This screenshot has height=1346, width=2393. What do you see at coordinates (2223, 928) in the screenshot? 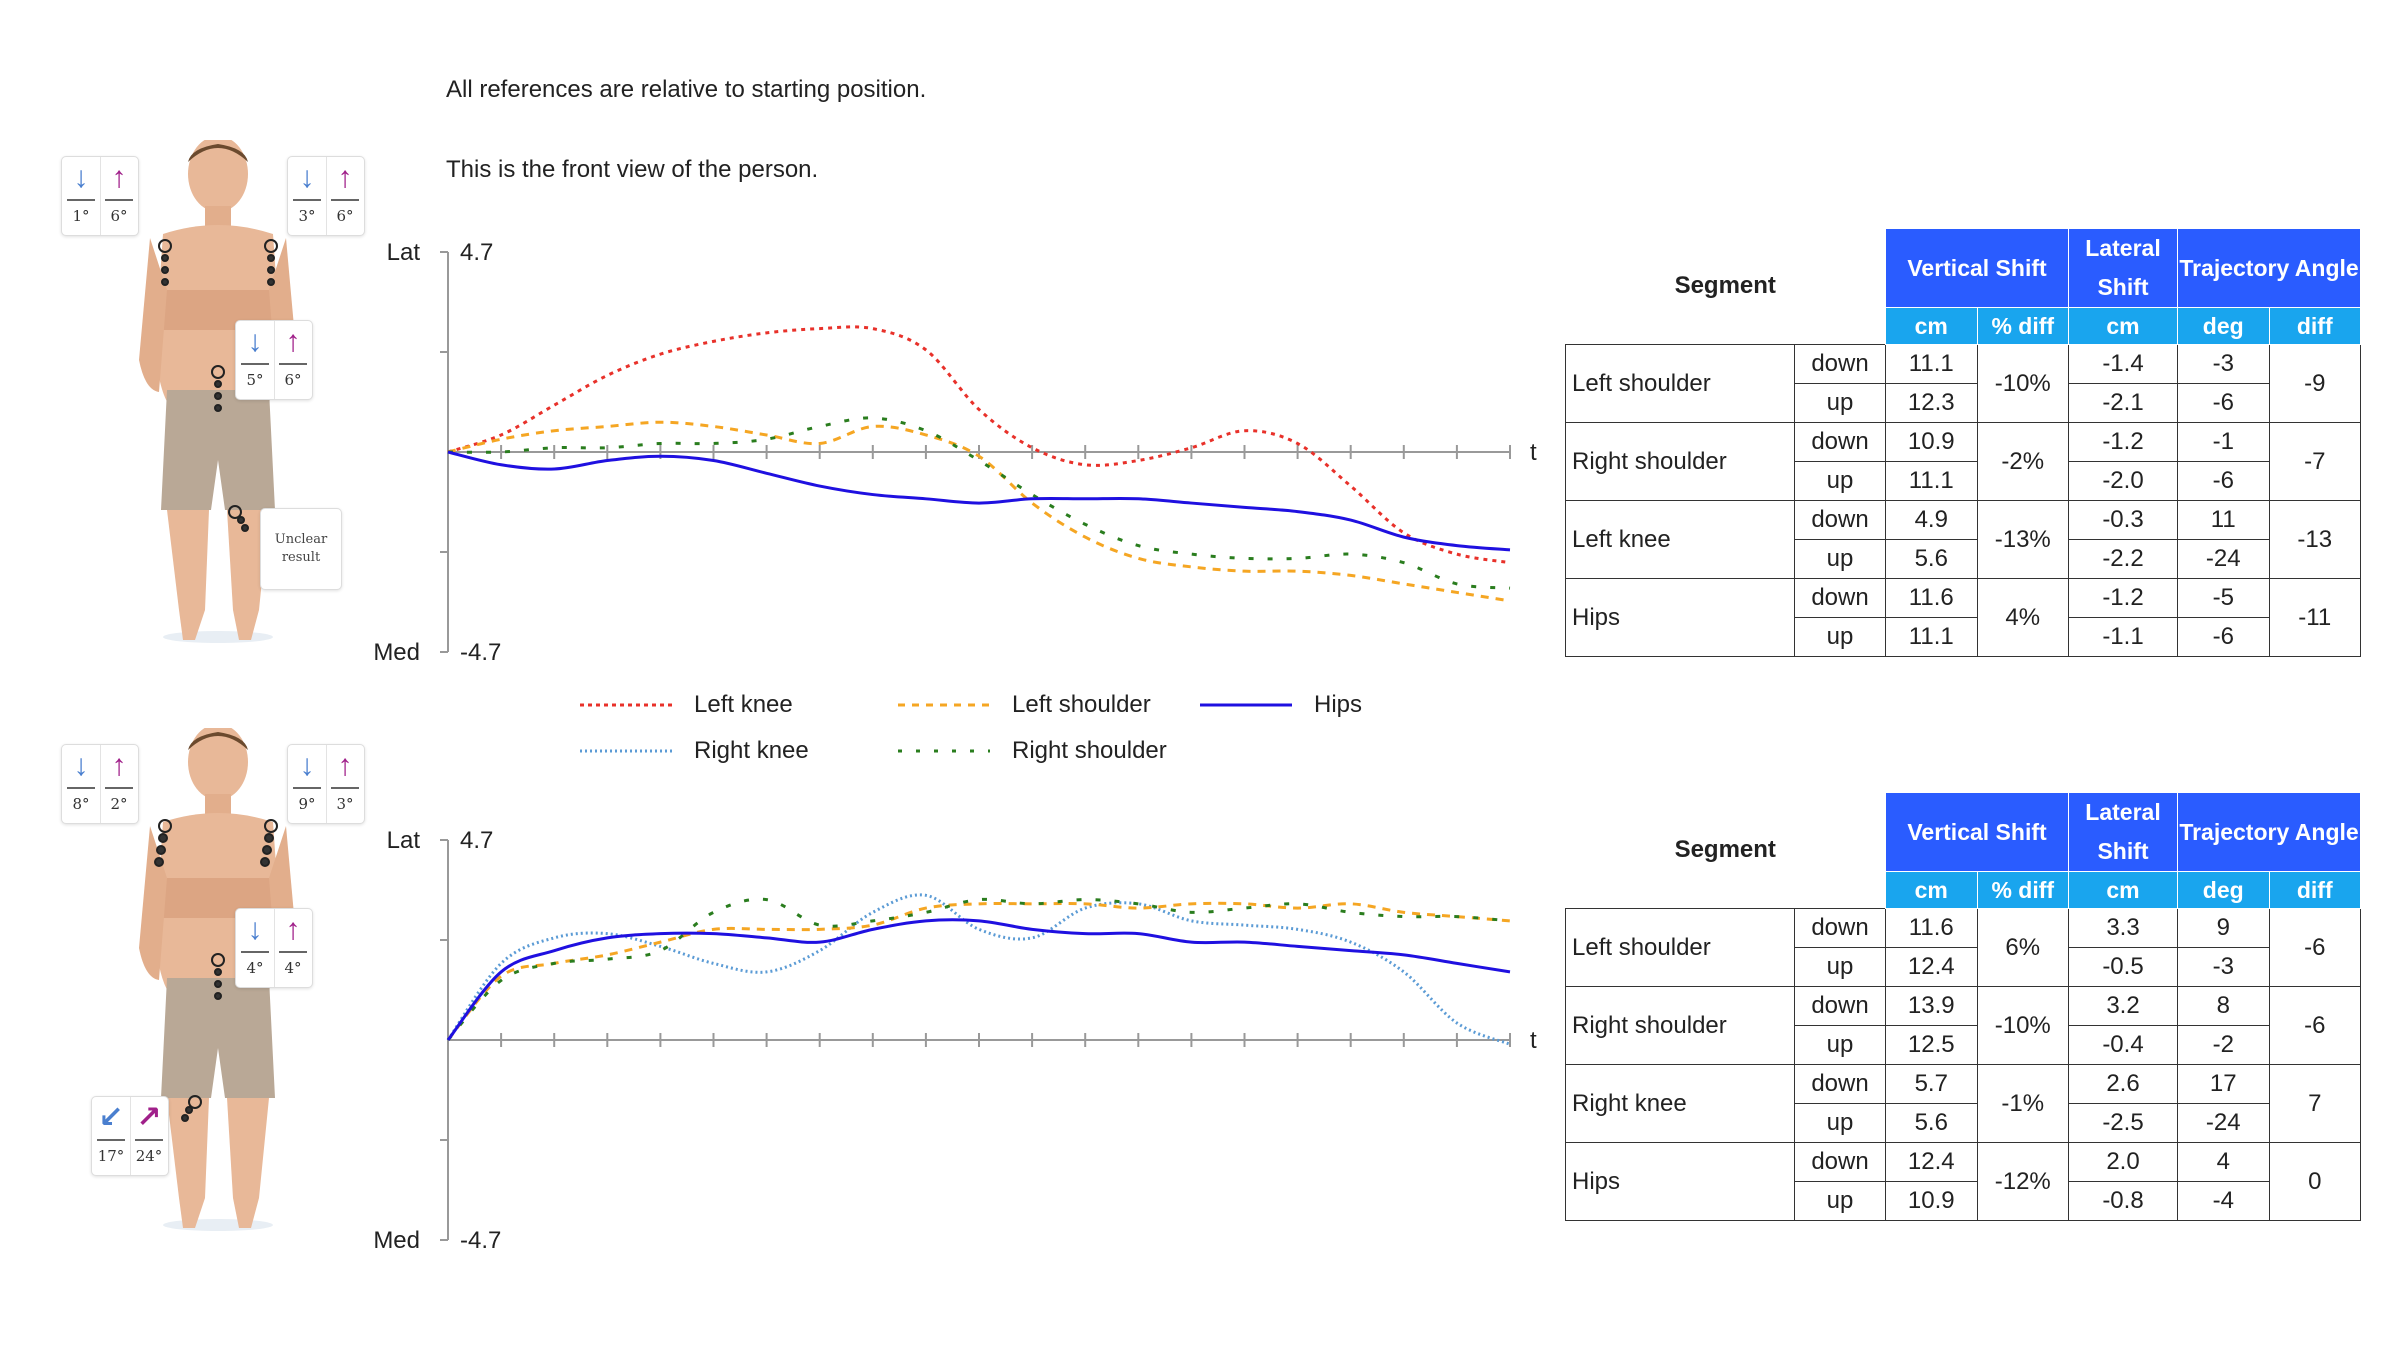
I see `angle-deg: 9` at bounding box center [2223, 928].